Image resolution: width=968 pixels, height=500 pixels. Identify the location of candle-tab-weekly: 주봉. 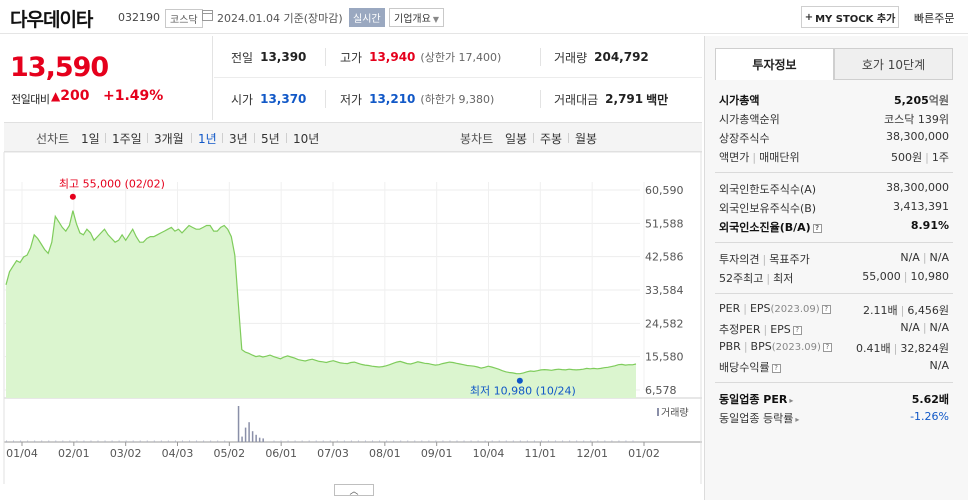
(551, 139).